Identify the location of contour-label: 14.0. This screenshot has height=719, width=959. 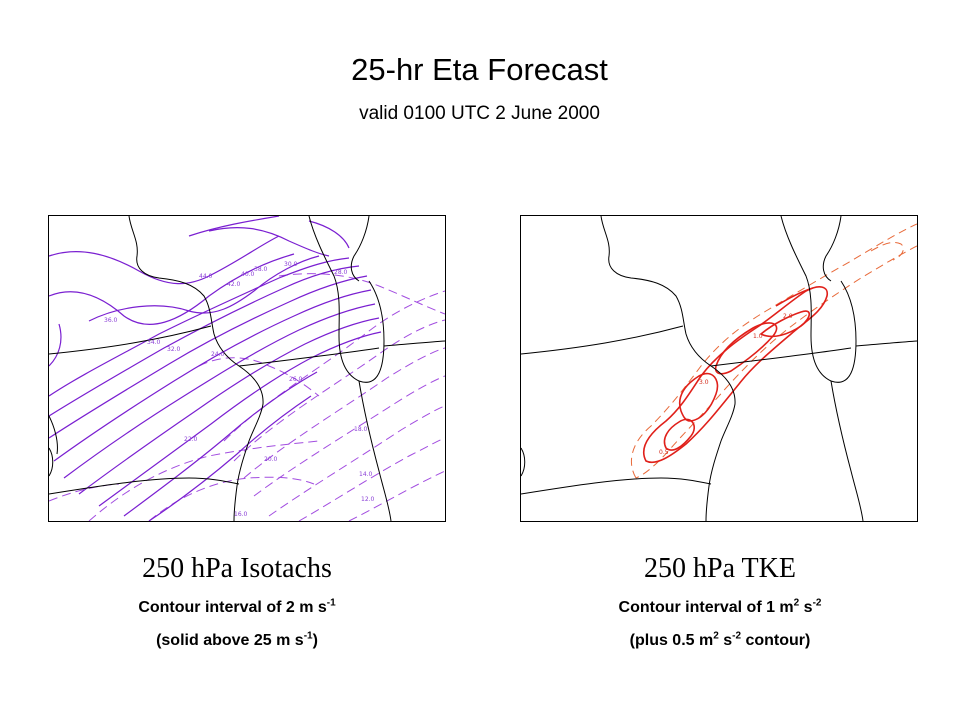
(366, 474).